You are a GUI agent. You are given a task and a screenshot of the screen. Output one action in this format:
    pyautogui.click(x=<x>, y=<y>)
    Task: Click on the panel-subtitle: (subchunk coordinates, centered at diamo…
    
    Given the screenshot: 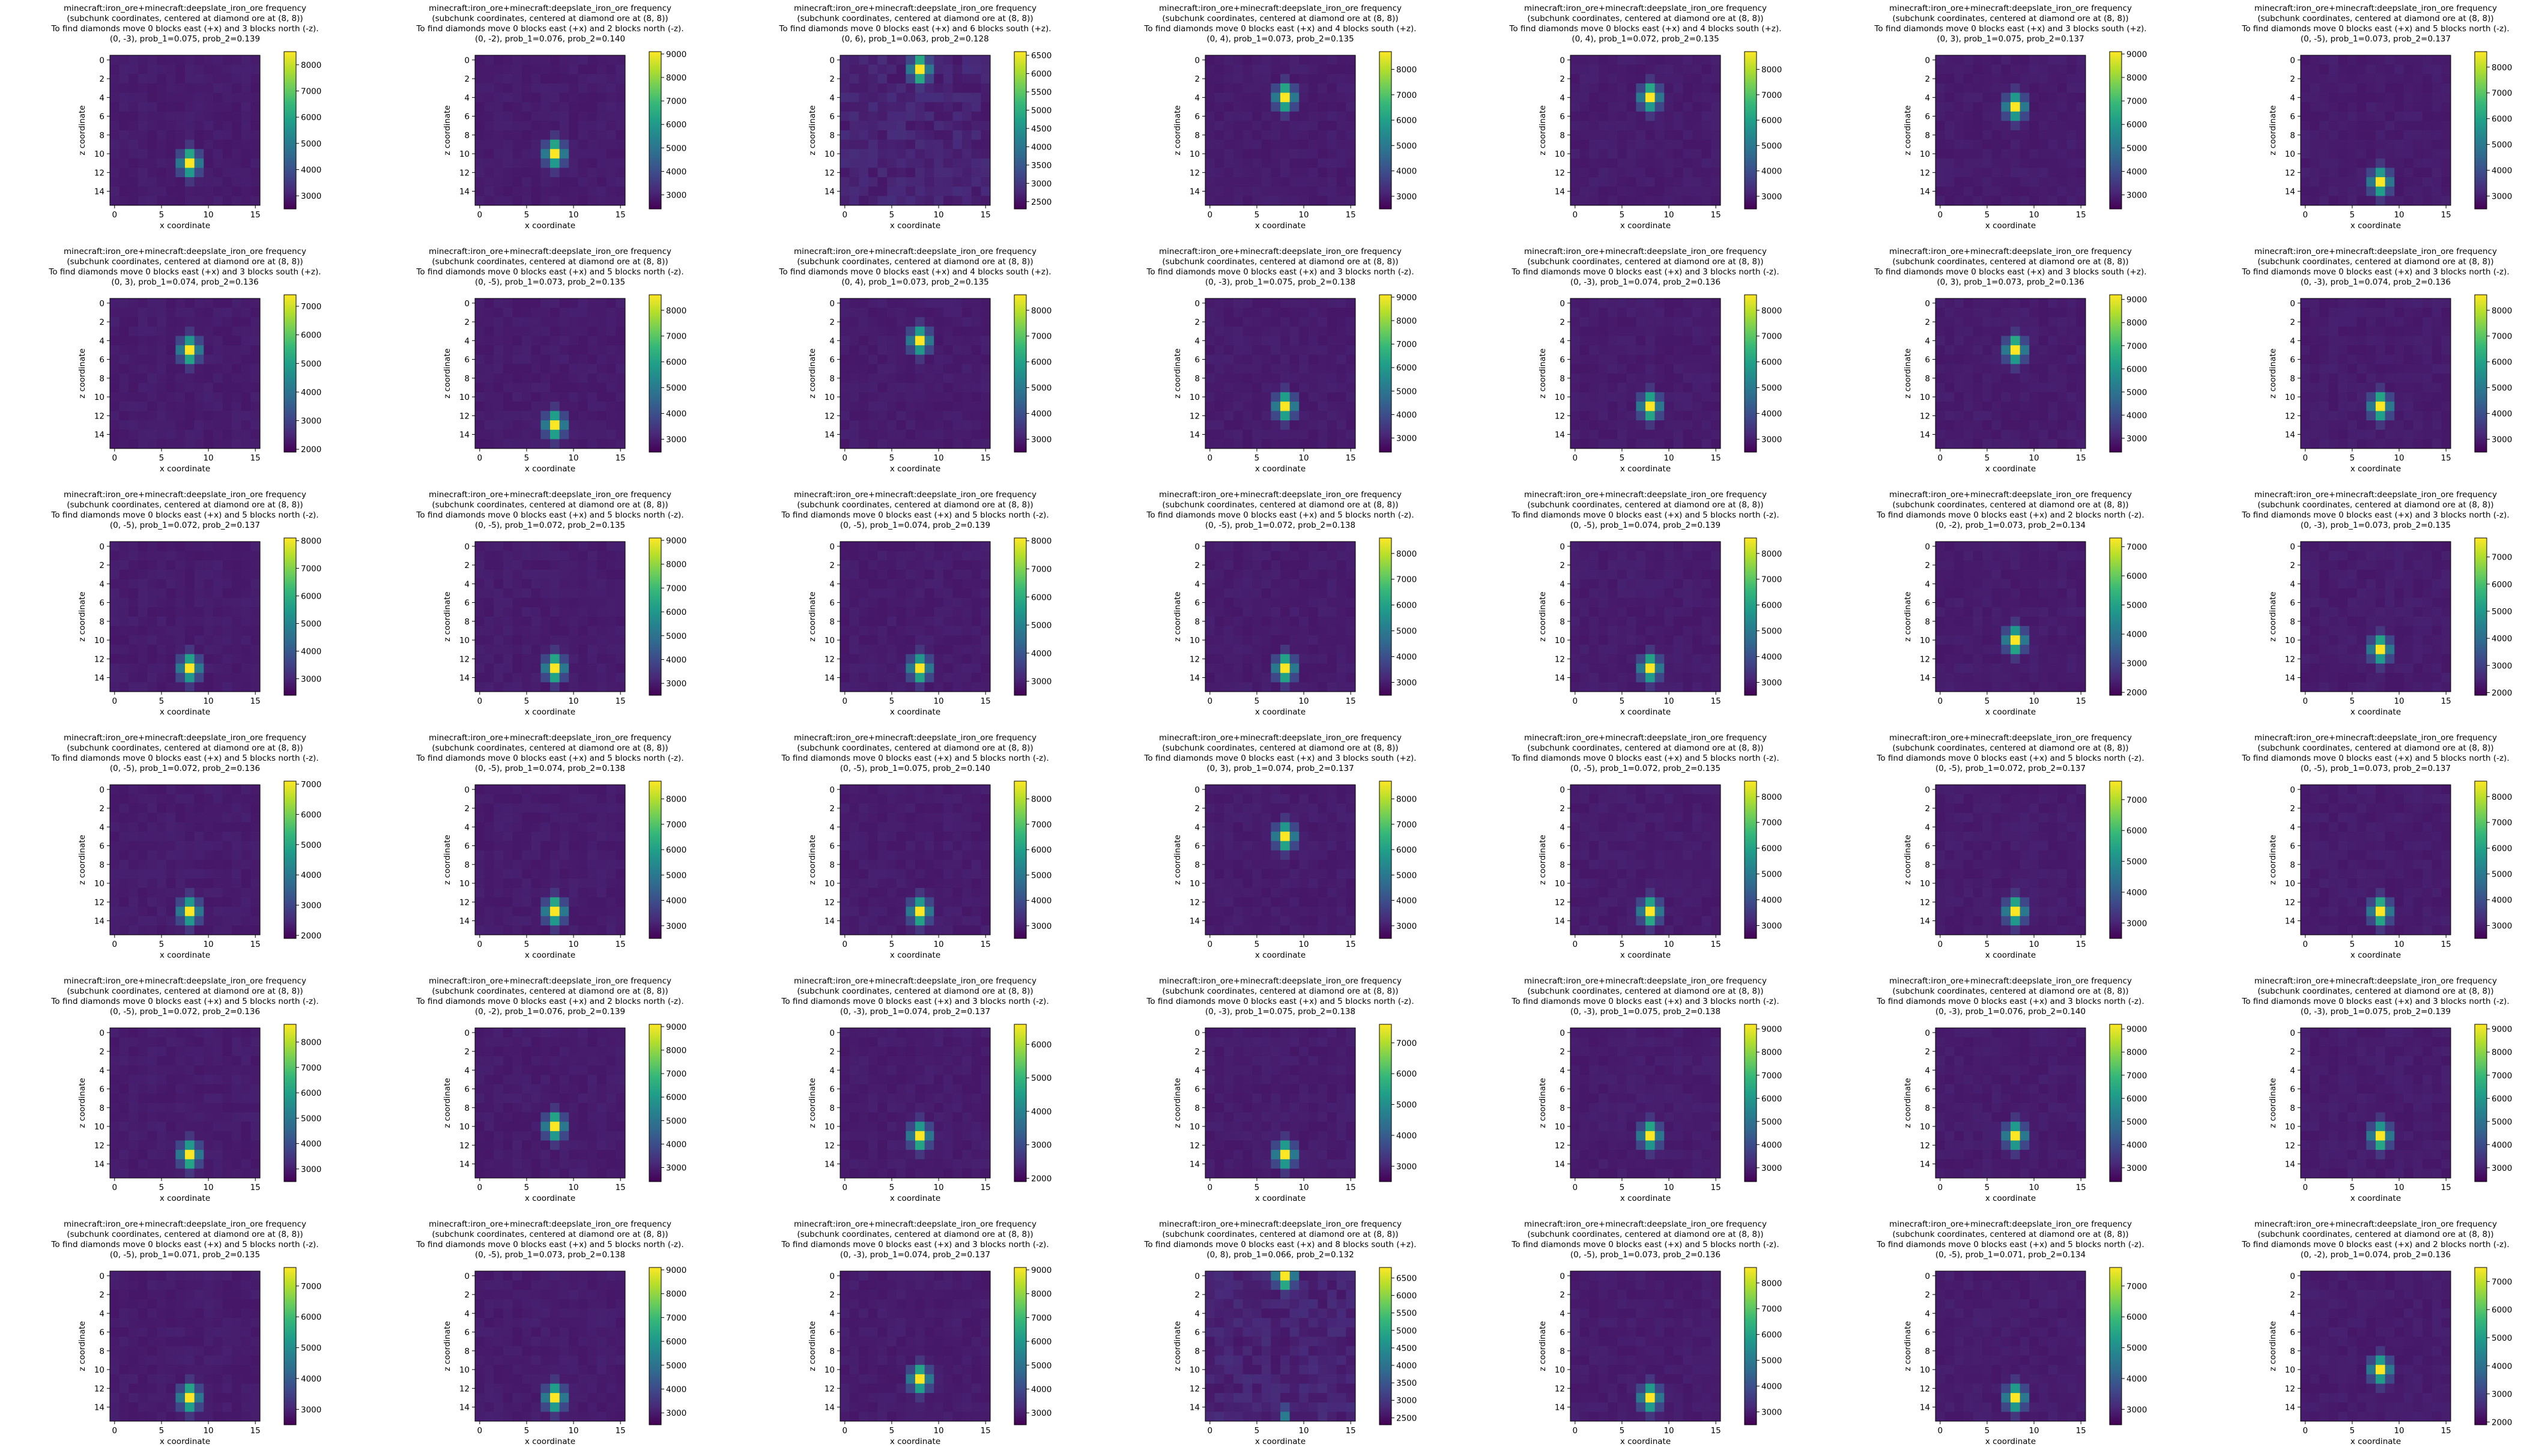 What is the action you would take?
    pyautogui.click(x=185, y=18)
    